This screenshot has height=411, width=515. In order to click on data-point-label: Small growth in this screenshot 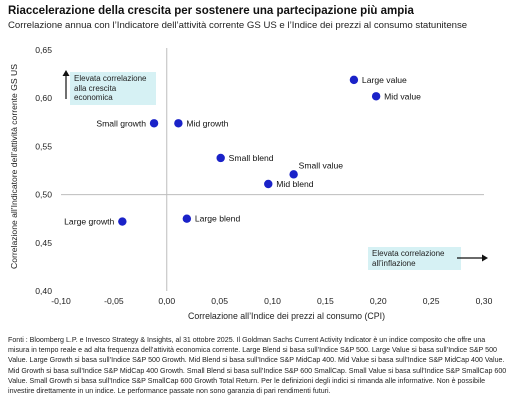, I will do `click(121, 123)`.